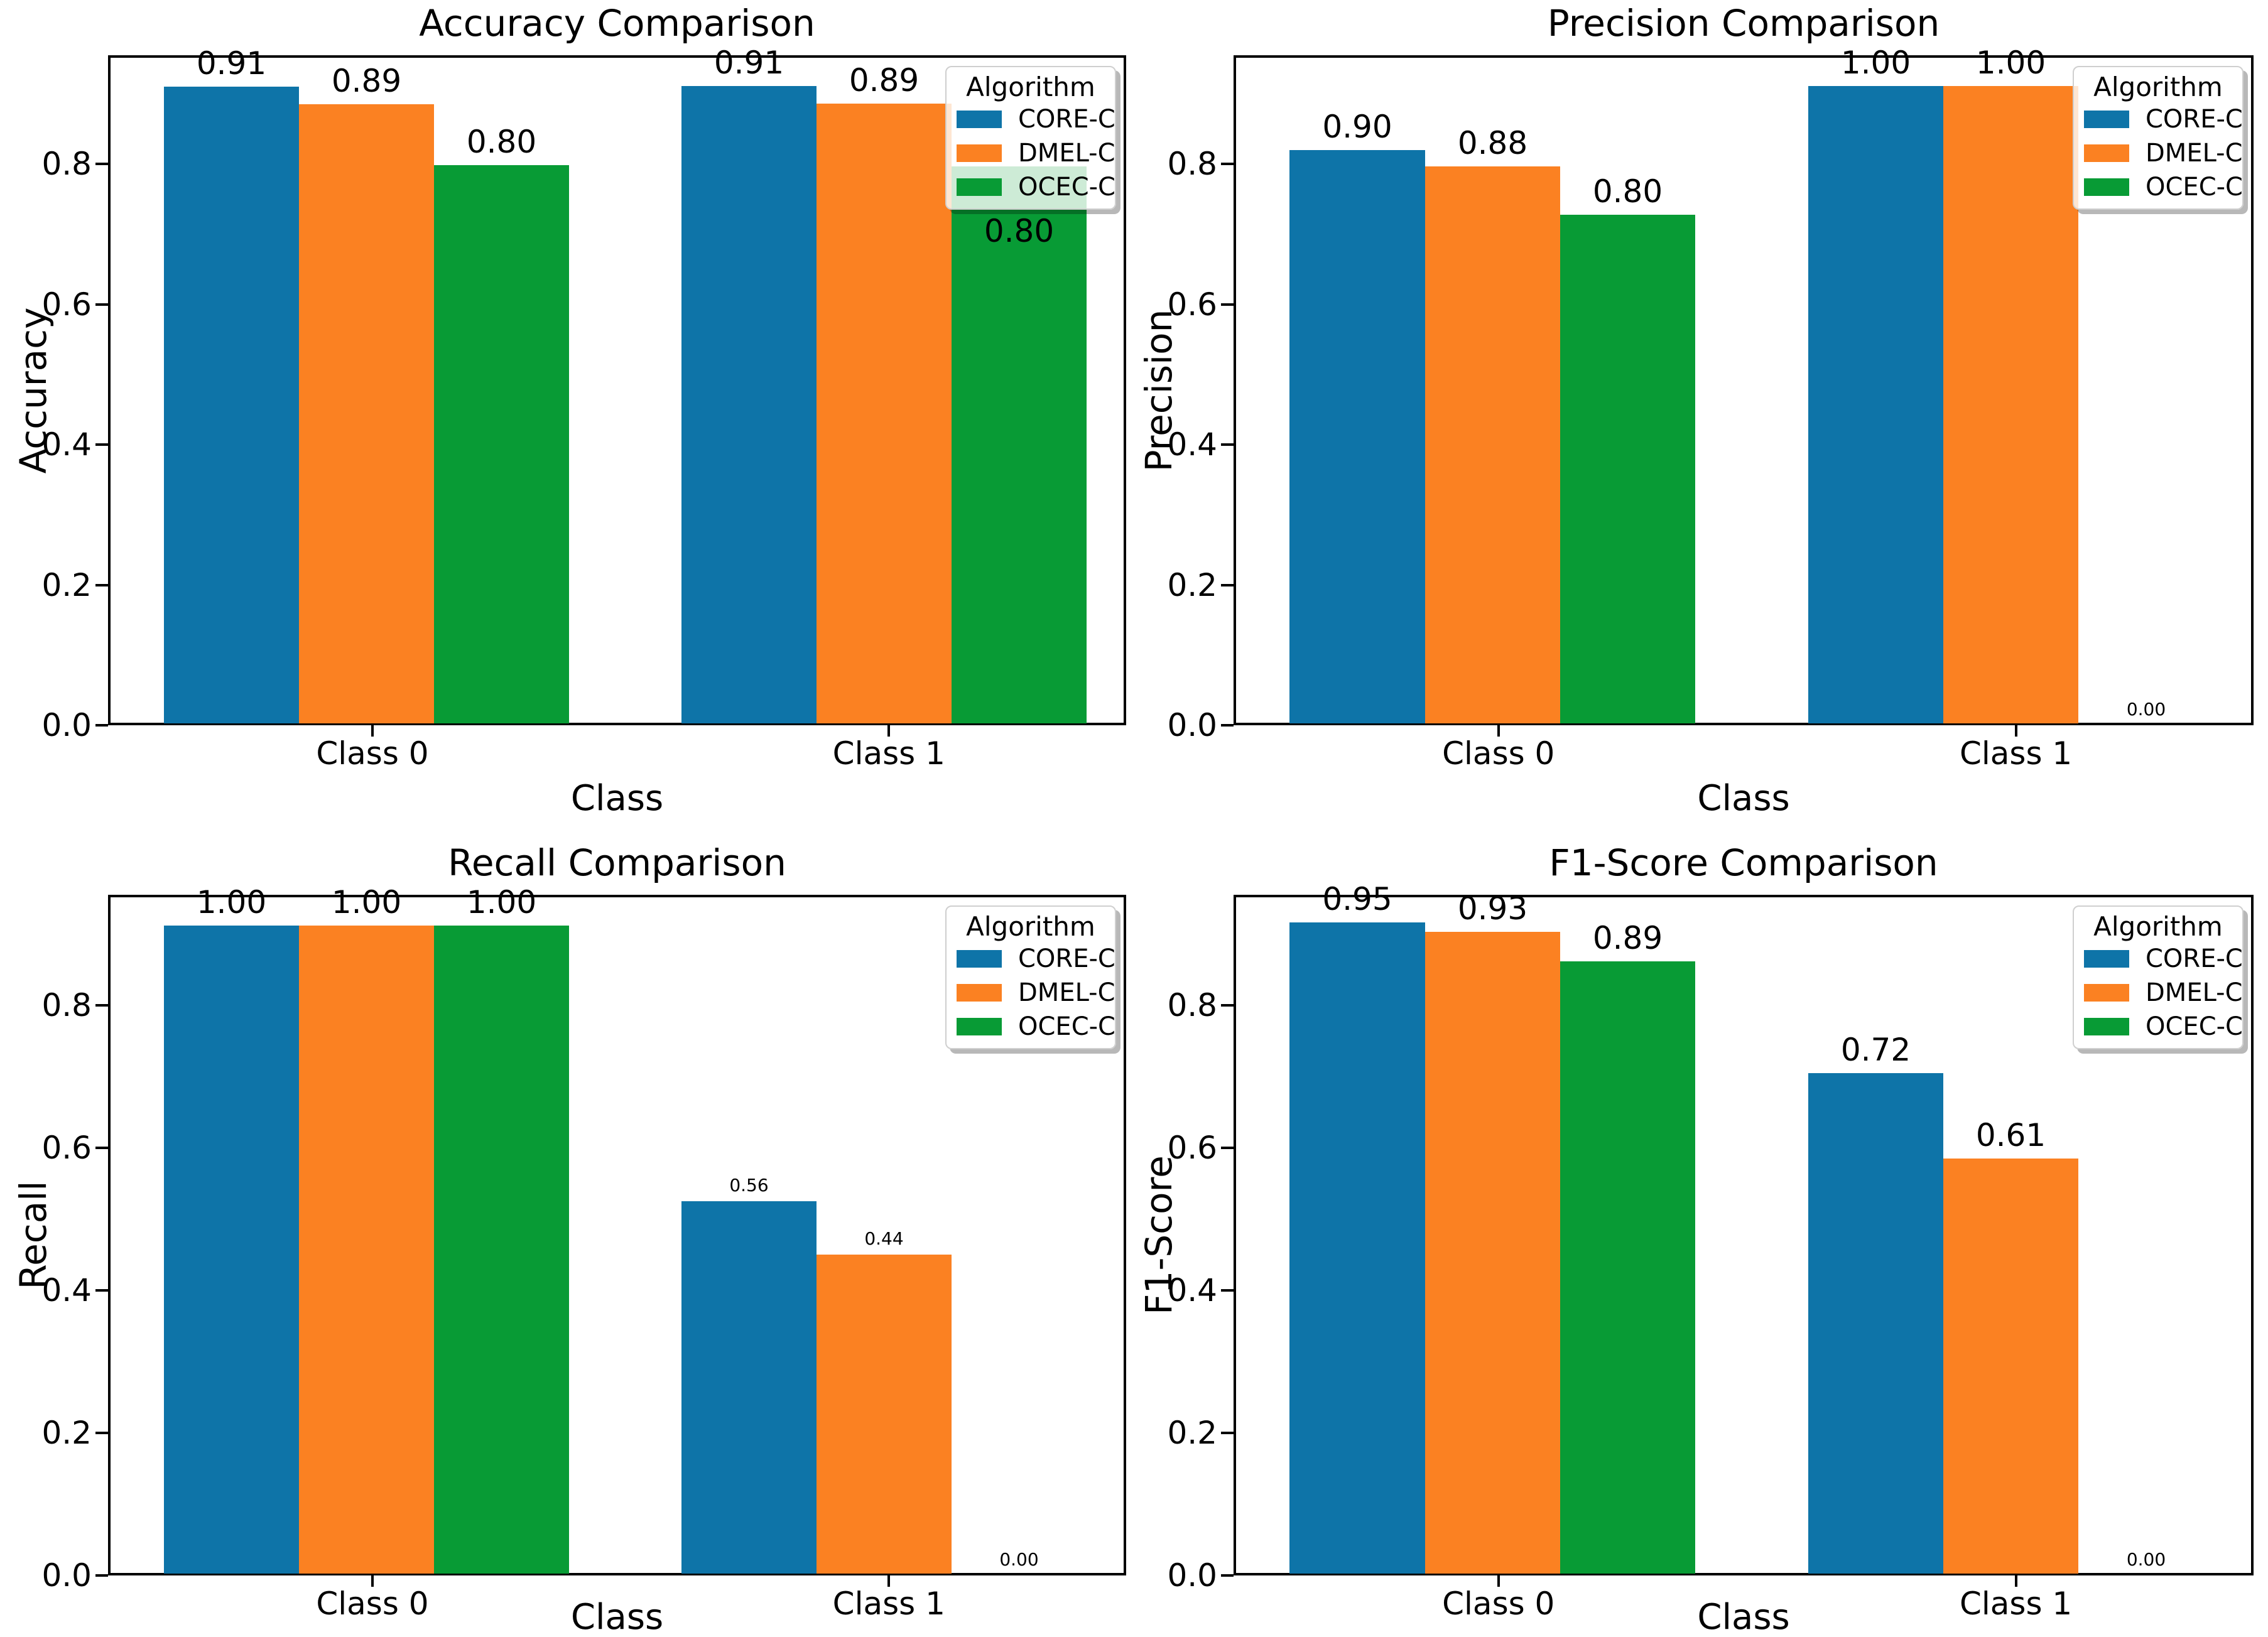 Image resolution: width=2268 pixels, height=1637 pixels. Describe the element at coordinates (2011, 404) in the screenshot. I see `bar-precision-dmel-c-class1` at that location.